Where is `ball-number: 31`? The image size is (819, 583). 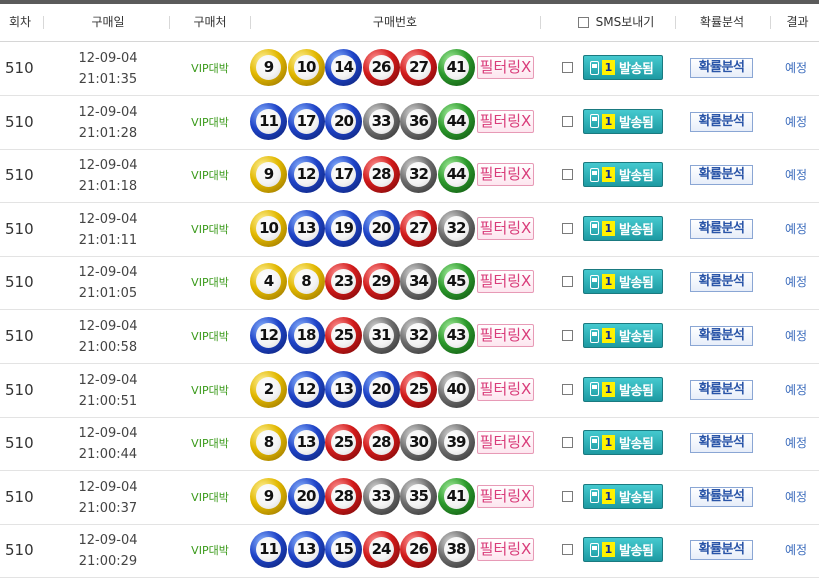
ball-number: 31 is located at coordinates (381, 335).